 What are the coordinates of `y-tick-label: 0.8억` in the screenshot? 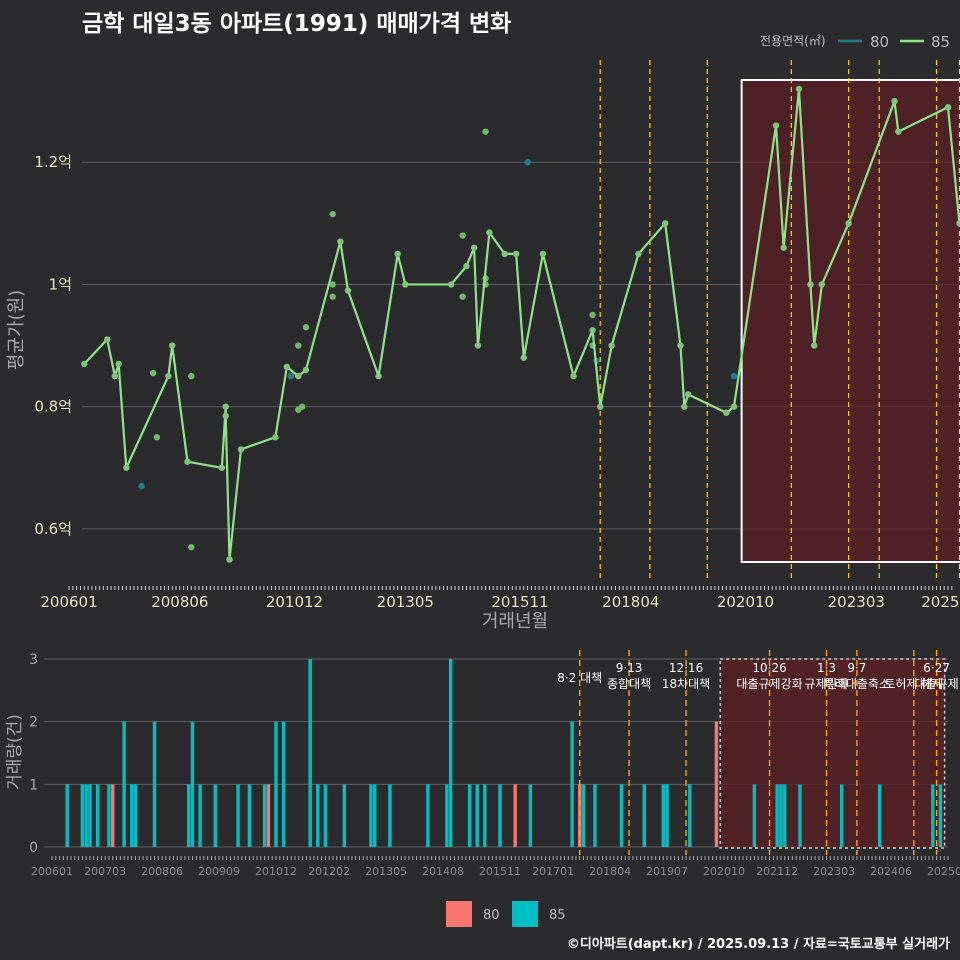 It's located at (53, 407).